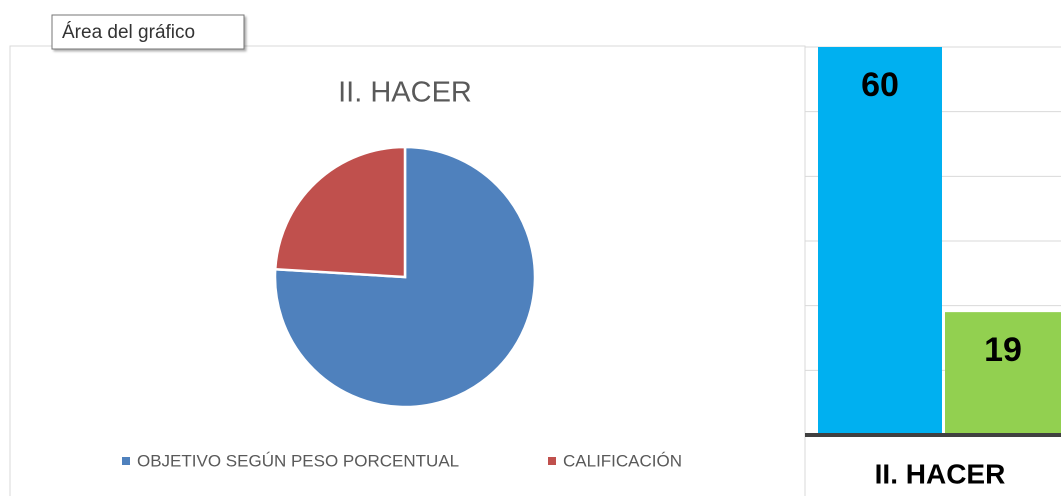  What do you see at coordinates (622, 460) in the screenshot?
I see `legend-label: CALIFICACIÓN` at bounding box center [622, 460].